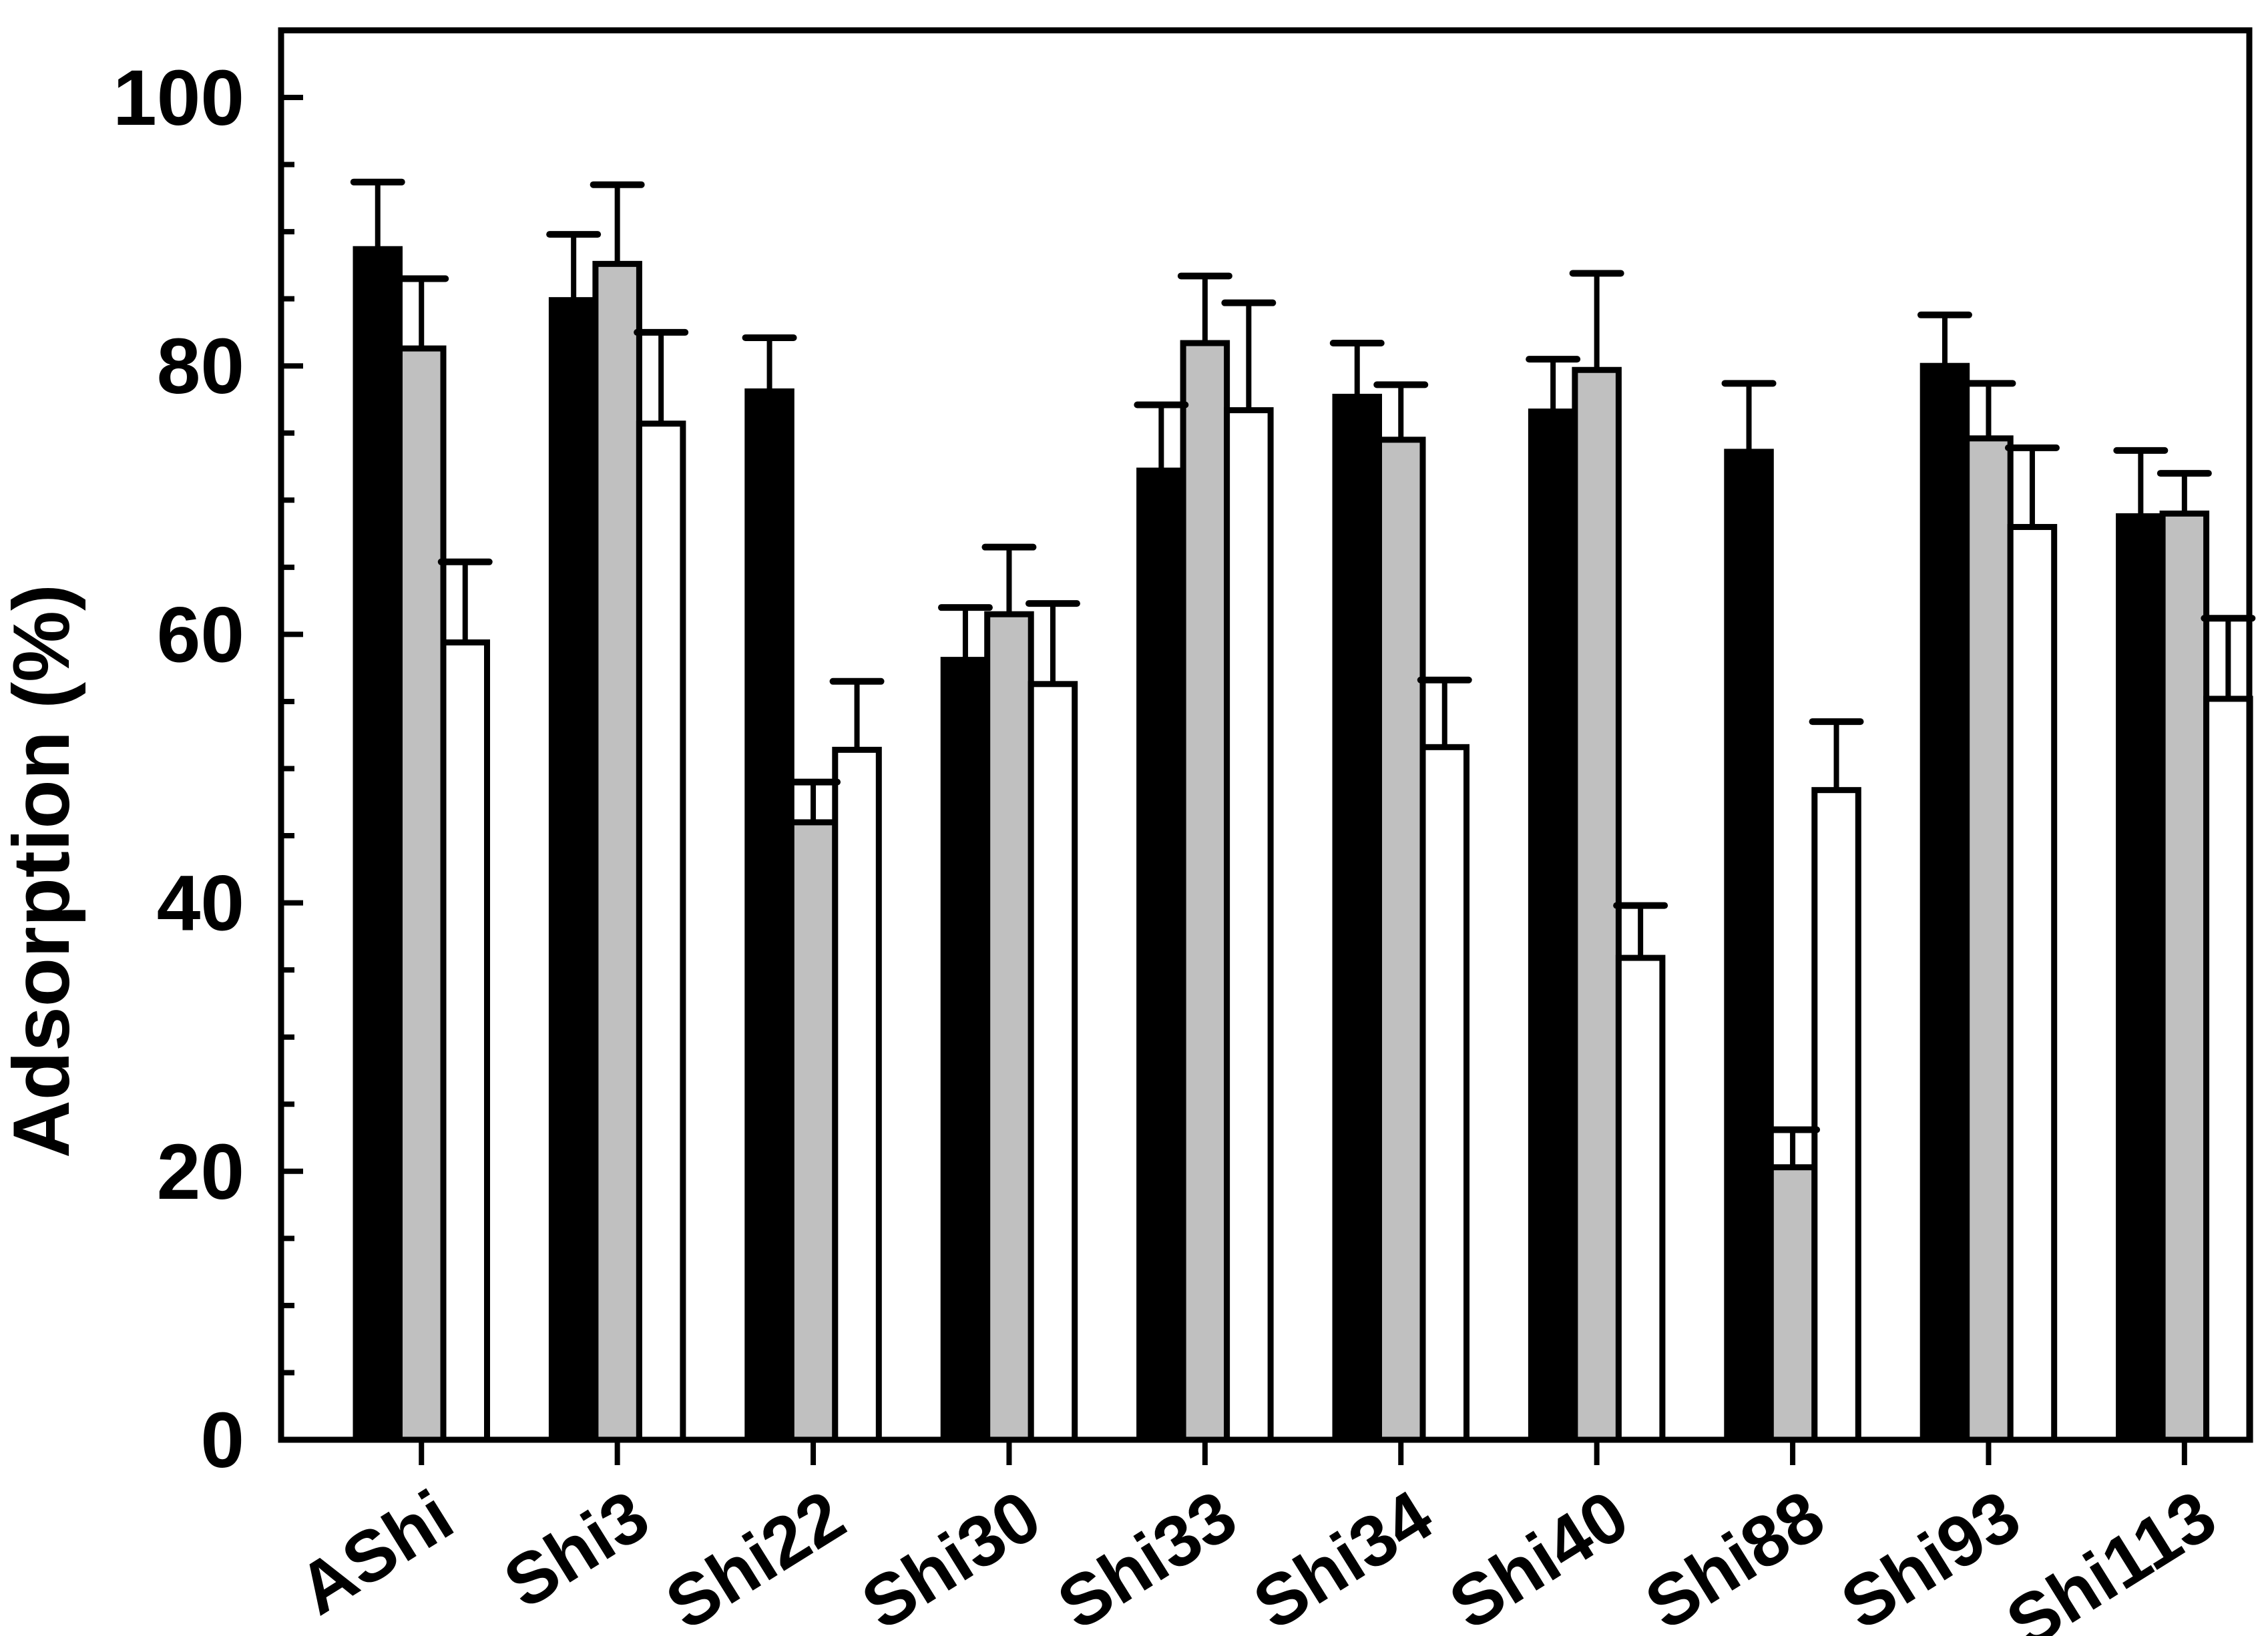  Describe the element at coordinates (573, 870) in the screenshot. I see `bar-black-Shi3` at that location.